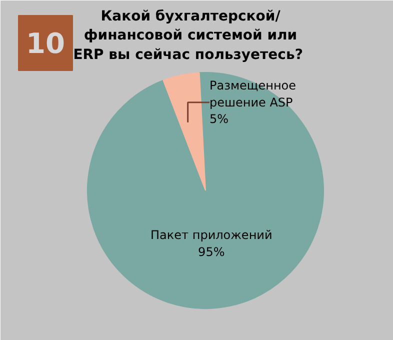 The width and height of the screenshot is (393, 340). Describe the element at coordinates (253, 94) in the screenshot. I see `slice-label: Размещенное решение ASP` at that location.